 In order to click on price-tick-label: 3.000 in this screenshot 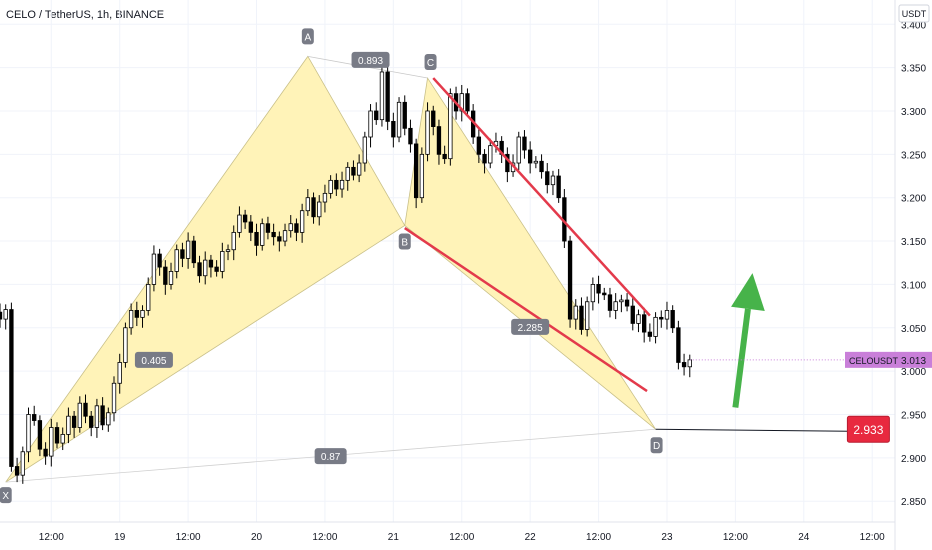, I will do `click(913, 372)`.